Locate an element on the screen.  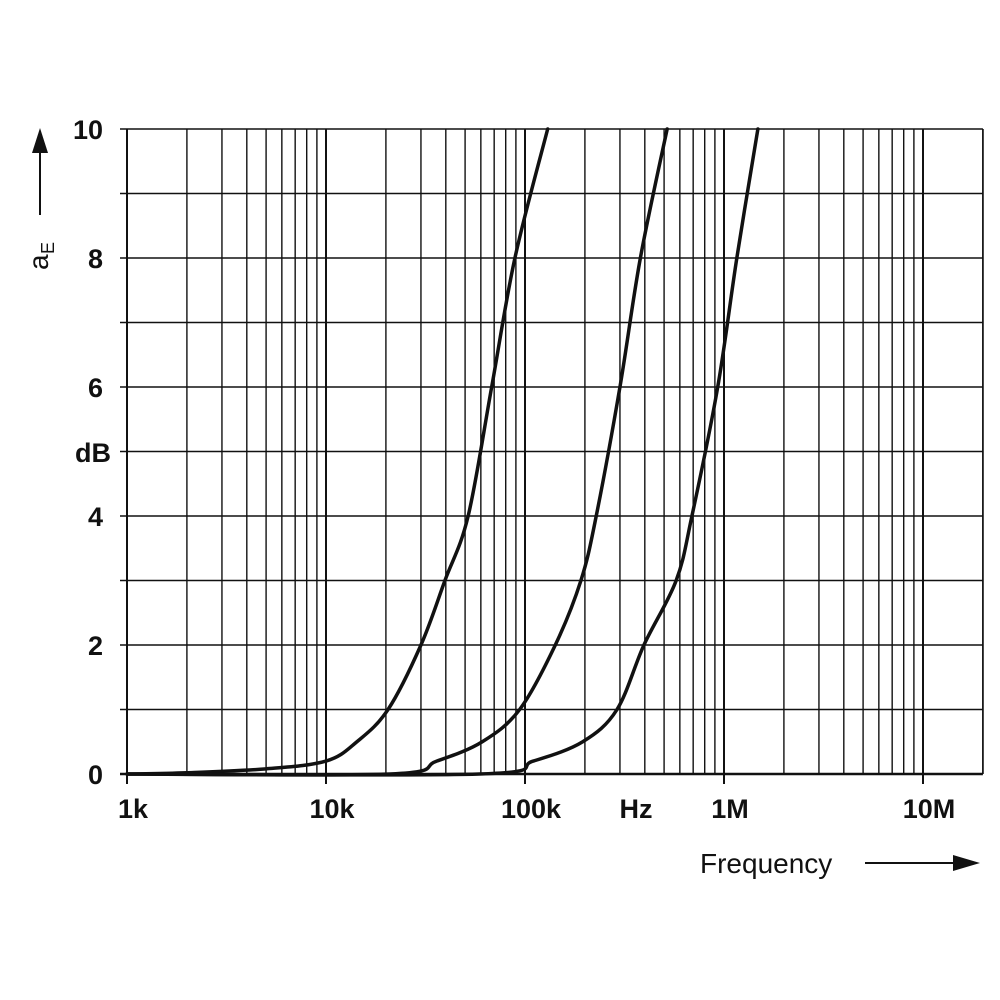
y-unit-label: dB is located at coordinates (93, 453).